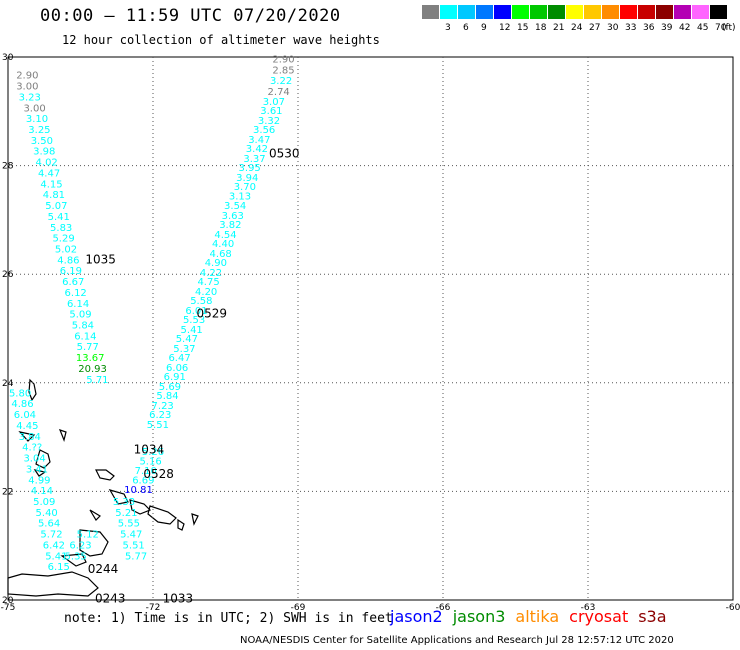 The width and height of the screenshot is (740, 650). I want to click on wave-height-value: 5.40, so click(47, 513).